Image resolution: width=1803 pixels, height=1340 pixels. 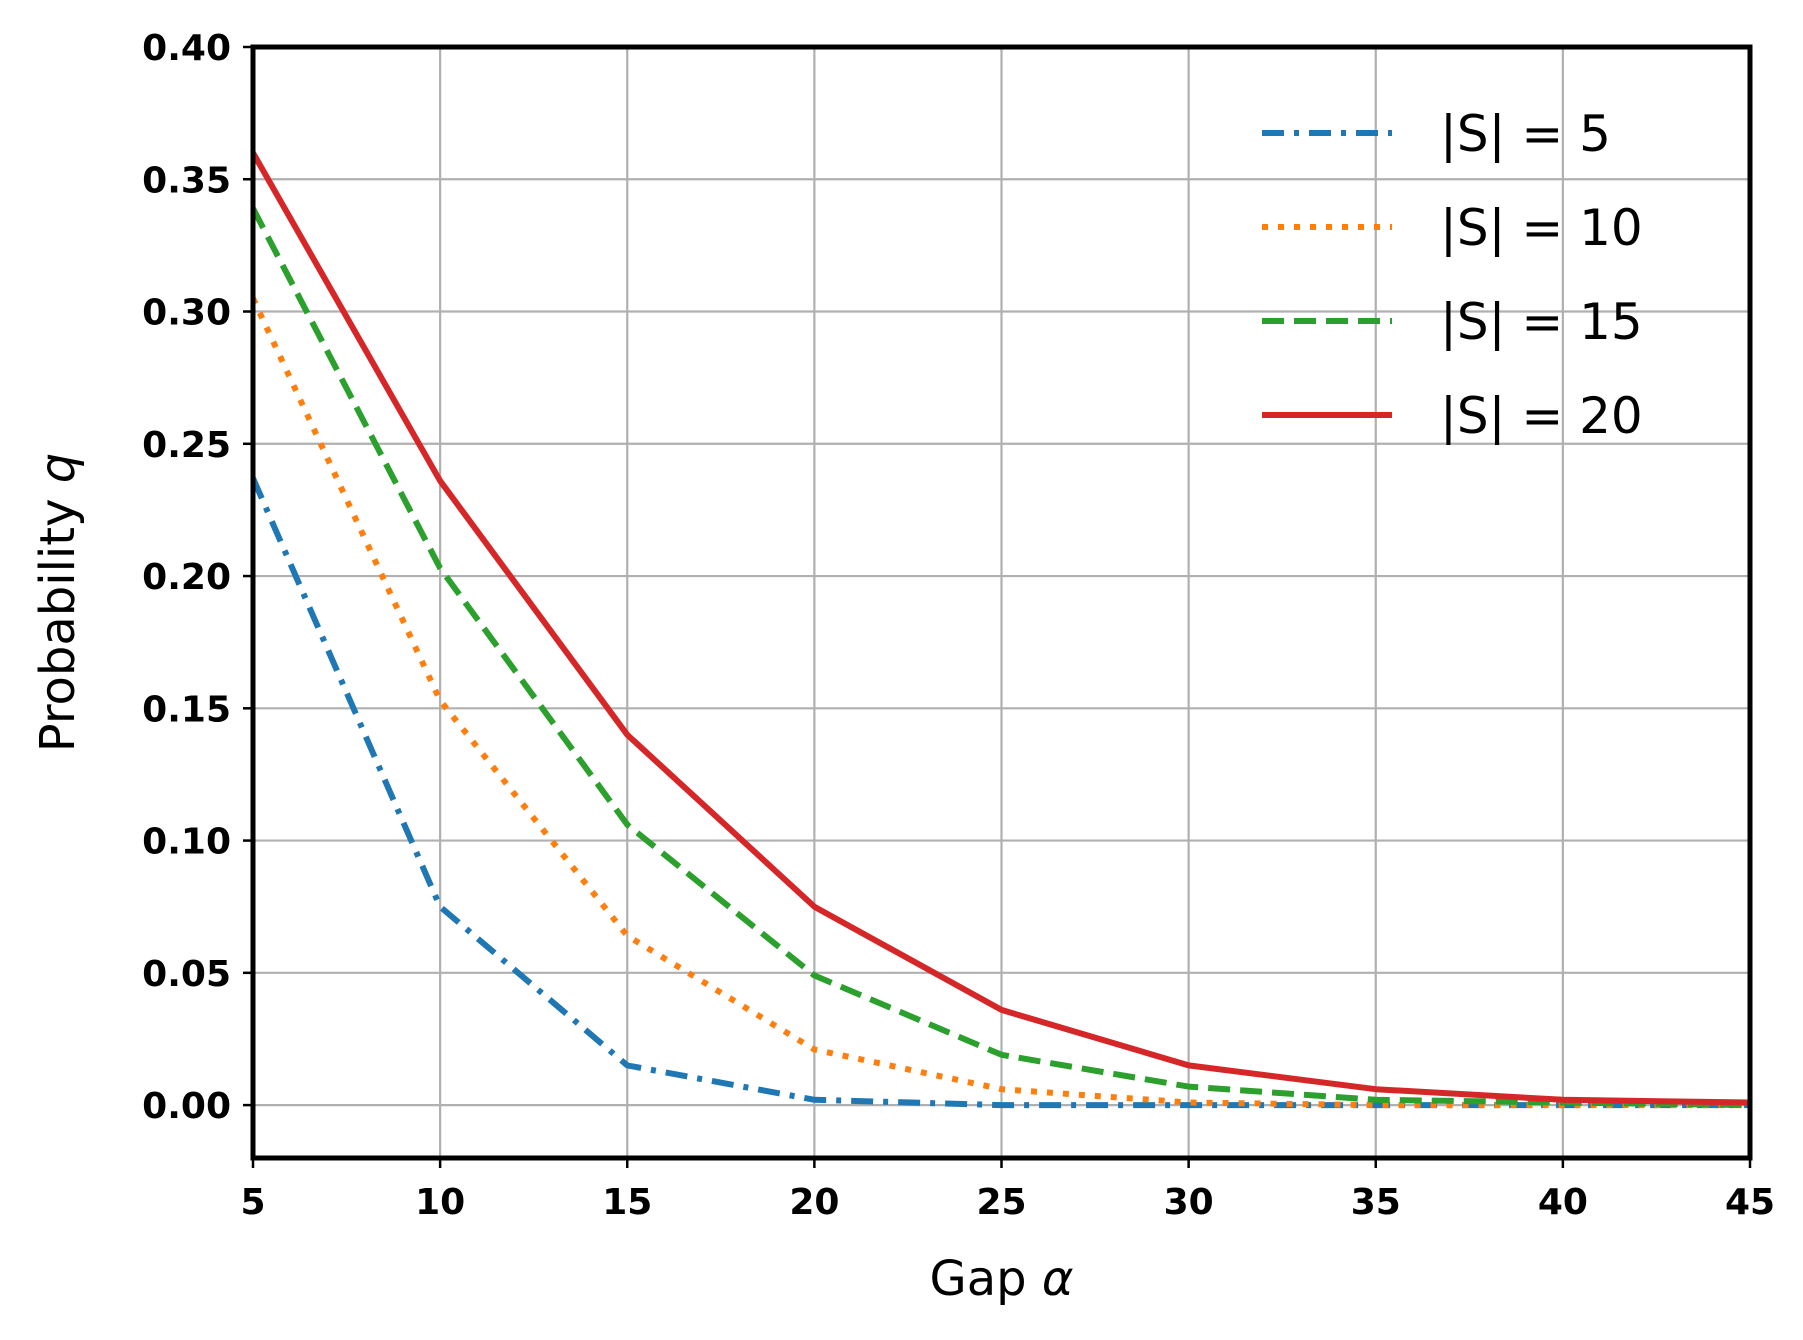 What do you see at coordinates (1525, 134) in the screenshot?
I see `legend-label: |S| = 5` at bounding box center [1525, 134].